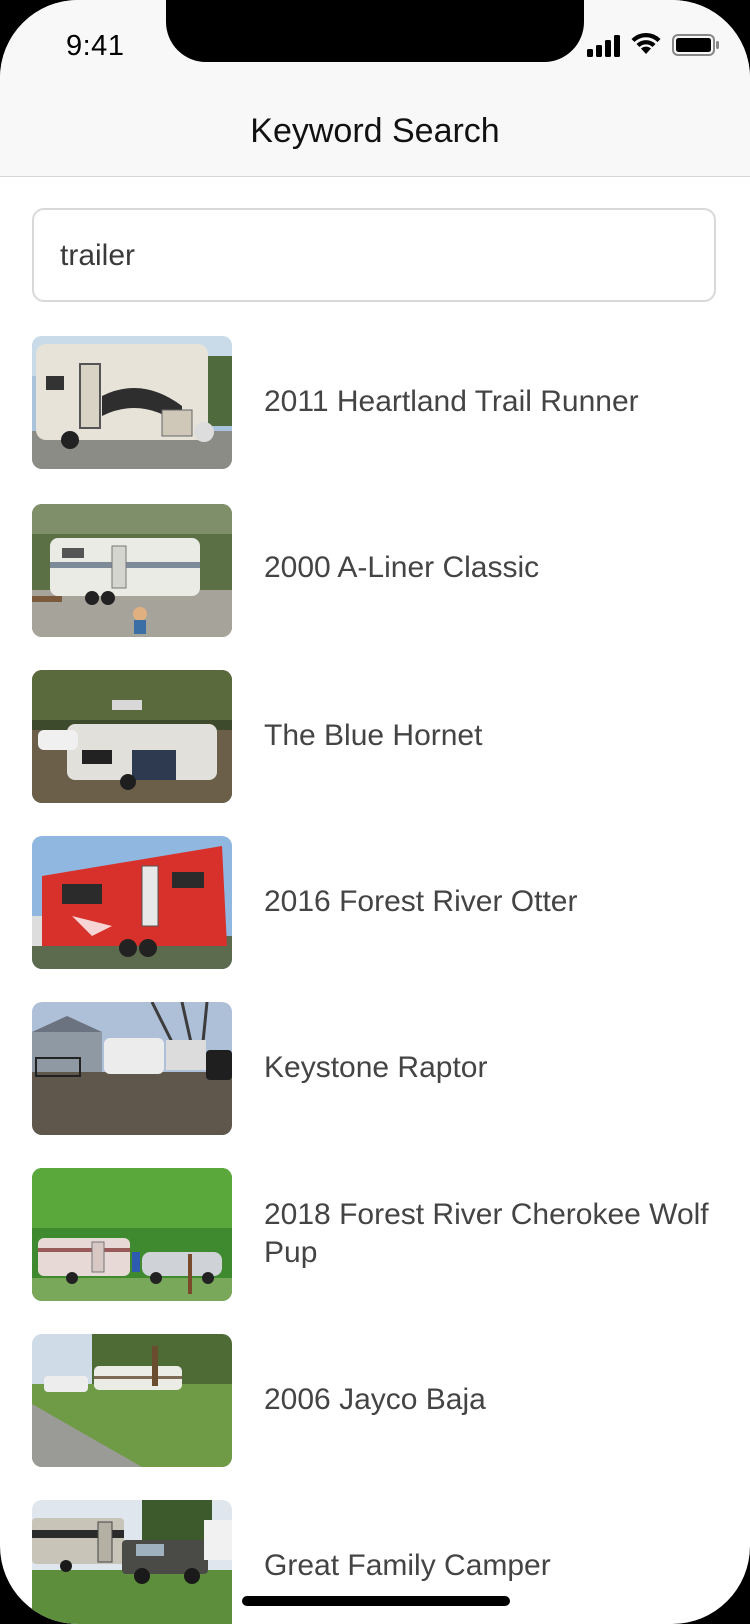 This screenshot has width=750, height=1624. I want to click on page-title: Keyword Search, so click(375, 131).